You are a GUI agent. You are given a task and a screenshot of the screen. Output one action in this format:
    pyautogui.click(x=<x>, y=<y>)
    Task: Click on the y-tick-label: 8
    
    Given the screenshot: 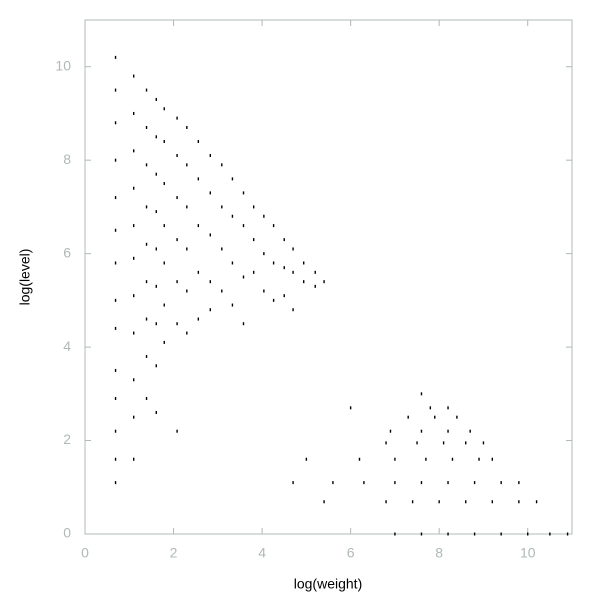 What is the action you would take?
    pyautogui.click(x=67, y=159)
    